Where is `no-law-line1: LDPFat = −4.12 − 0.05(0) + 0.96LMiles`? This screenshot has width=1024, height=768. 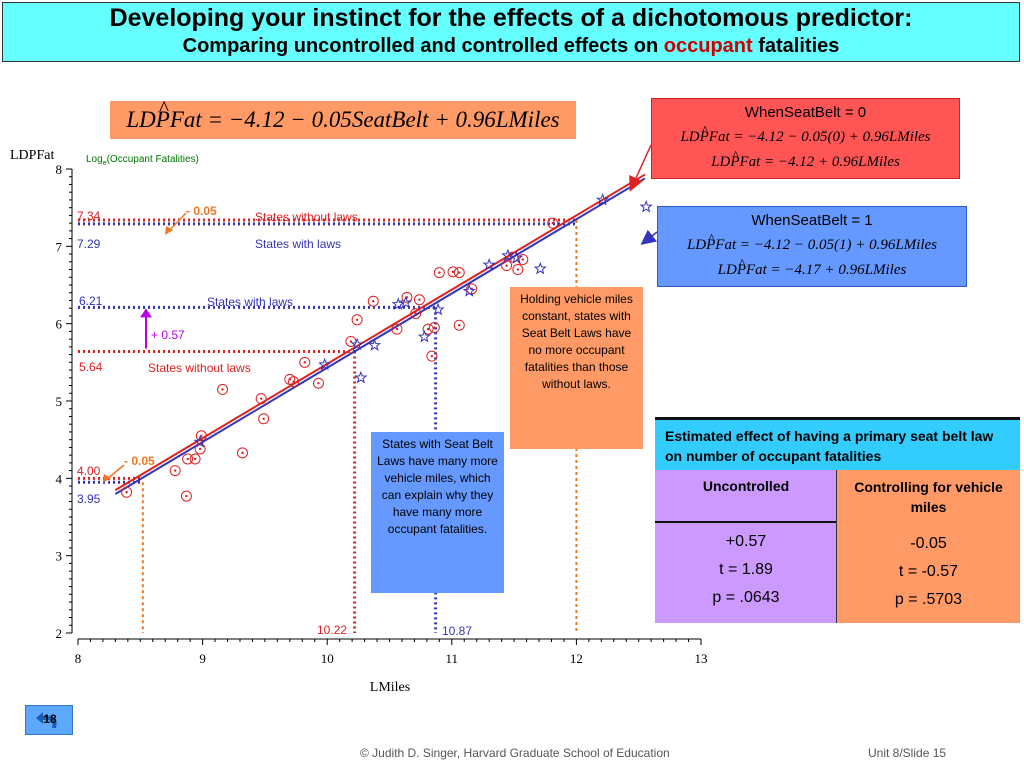
no-law-line1: LDPFat = −4.12 − 0.05(0) + 0.96LMiles is located at coordinates (805, 134).